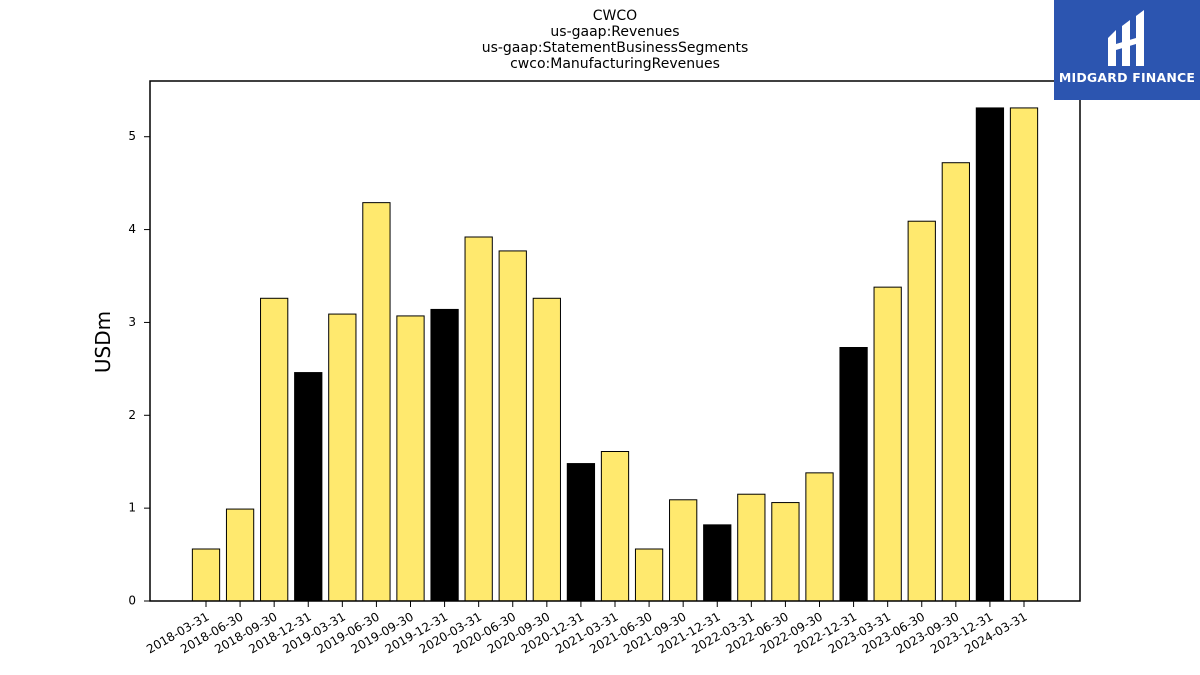  Describe the element at coordinates (1126, 38) in the screenshot. I see `logo-mark-icon` at that location.